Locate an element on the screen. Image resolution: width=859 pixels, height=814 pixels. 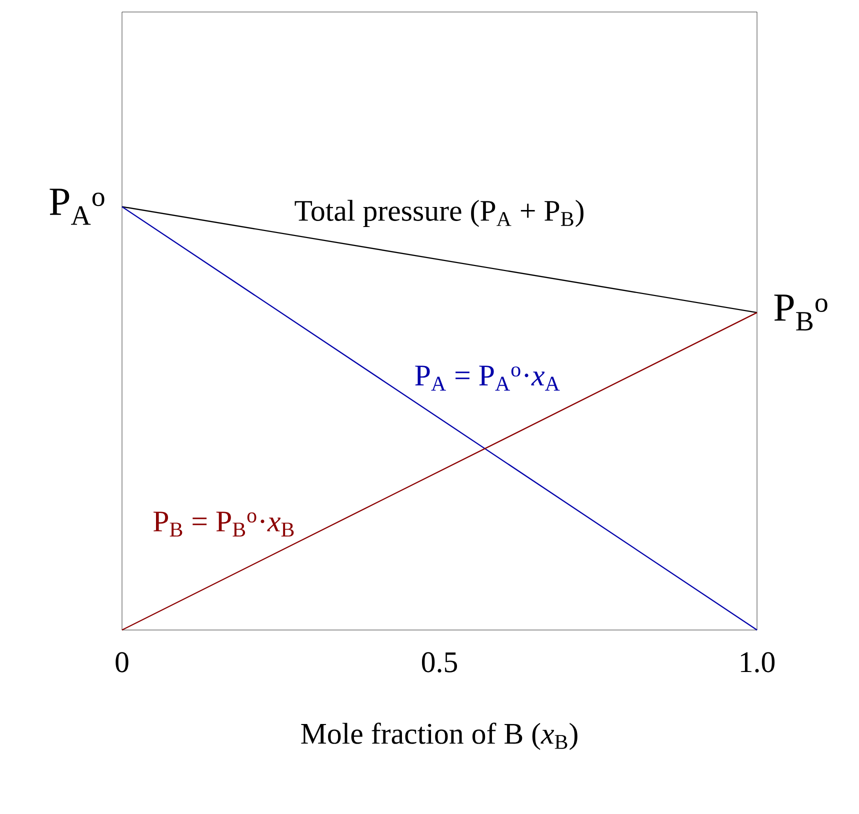
annotation: P$_{B}$o is located at coordinates (801, 312).